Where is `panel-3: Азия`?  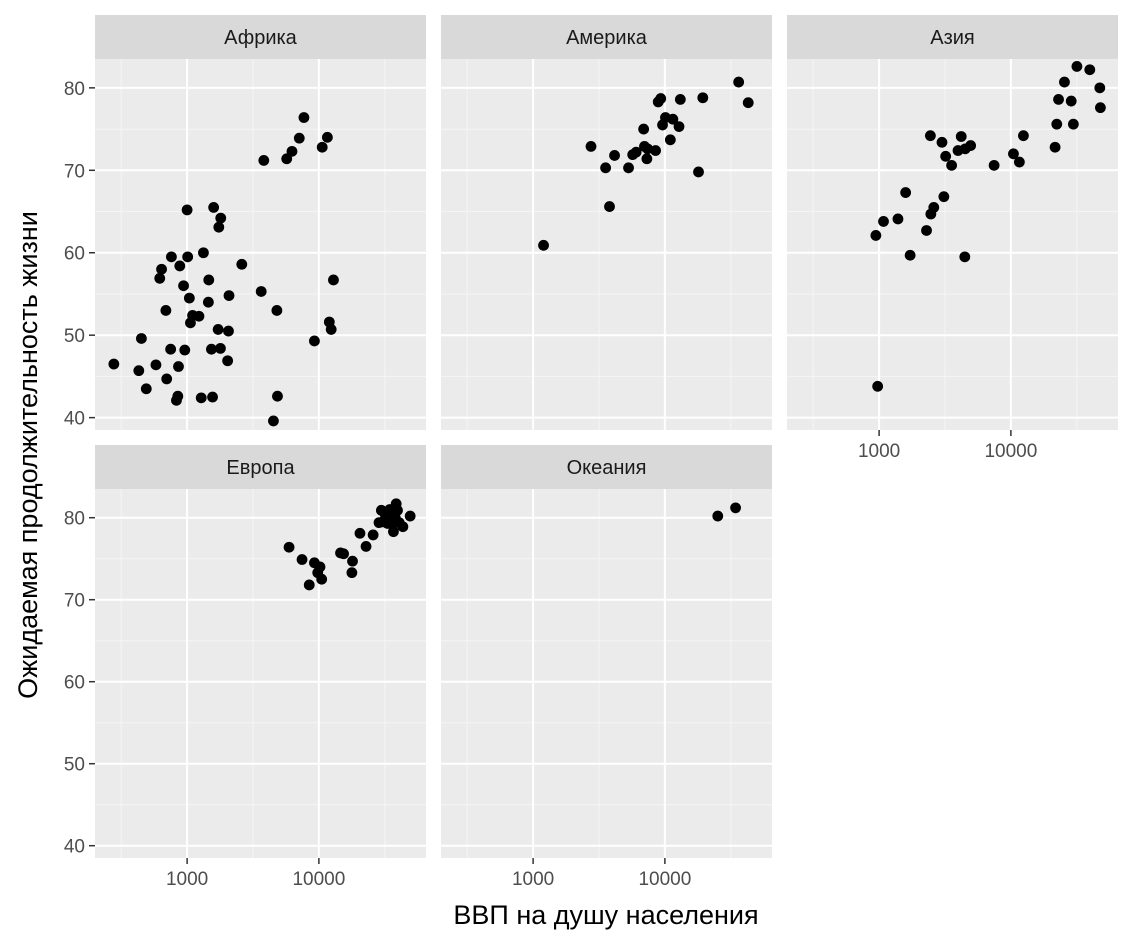
panel-3: Азия is located at coordinates (952, 222).